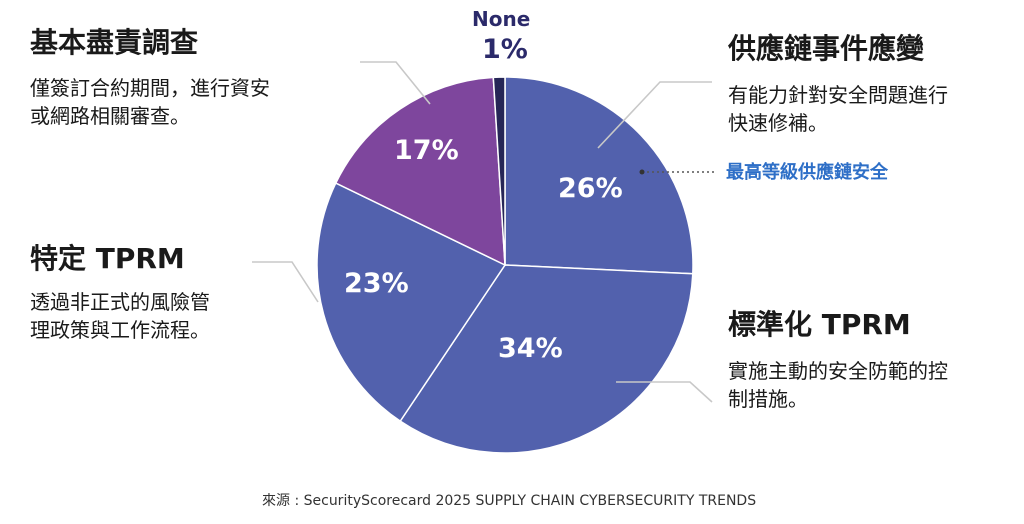 The height and width of the screenshot is (524, 1024). I want to click on category-desc-specific-1: 透過非正式的風險管, so click(120, 302).